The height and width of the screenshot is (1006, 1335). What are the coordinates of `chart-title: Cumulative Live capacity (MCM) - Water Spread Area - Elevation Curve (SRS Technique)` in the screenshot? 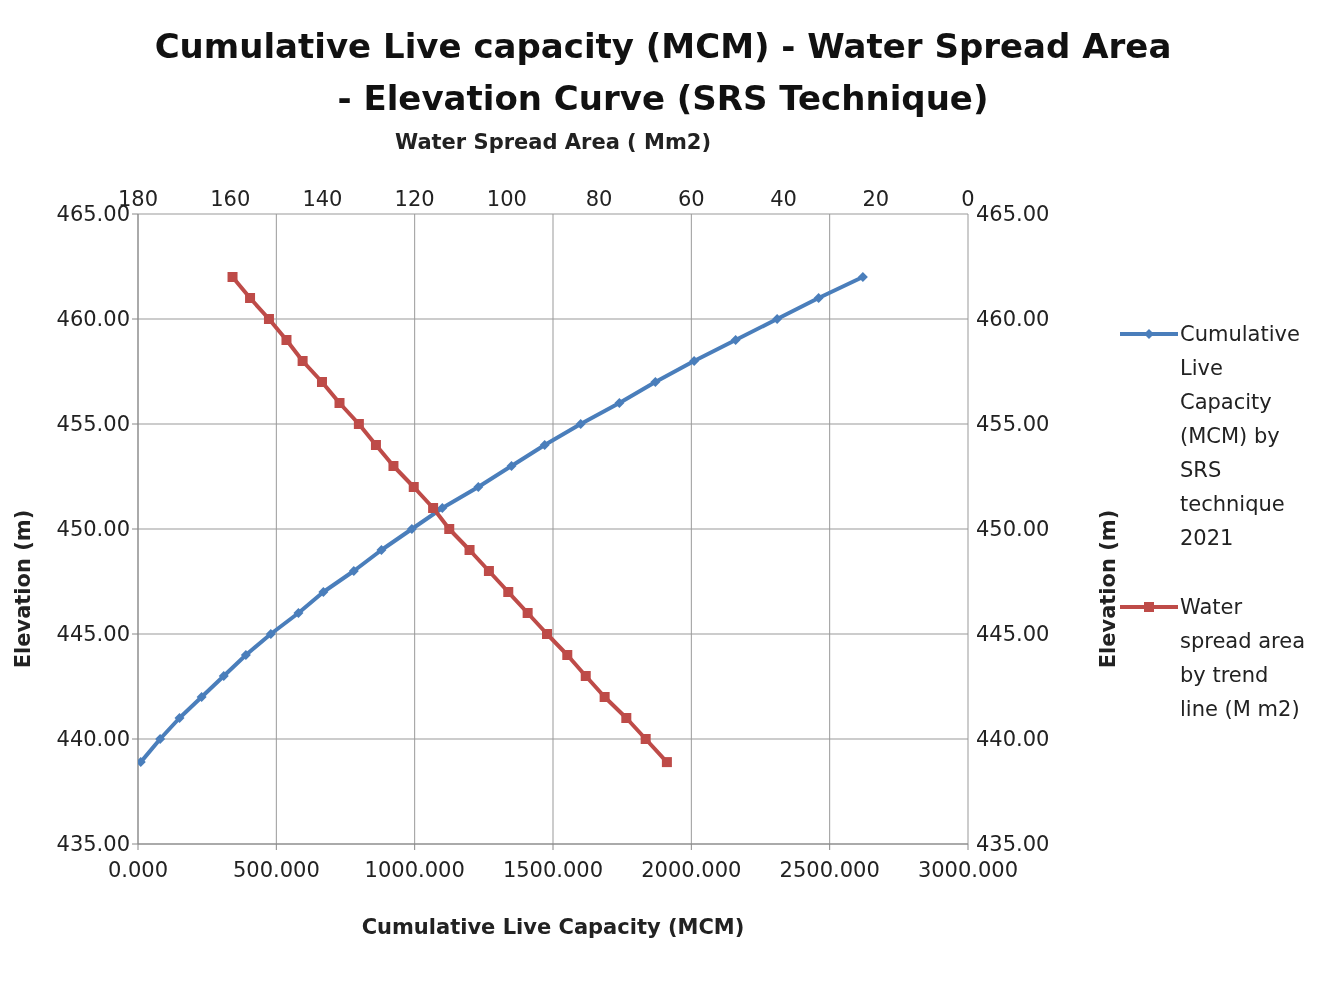 It's located at (663, 72).